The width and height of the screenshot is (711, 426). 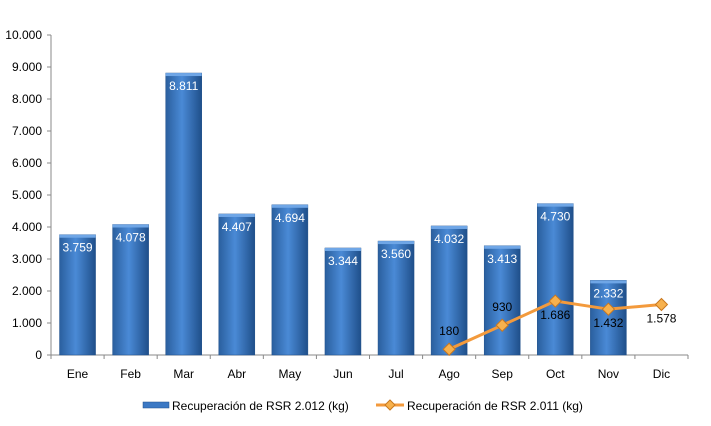 I want to click on bar-data-label: 4.078, so click(x=131, y=238).